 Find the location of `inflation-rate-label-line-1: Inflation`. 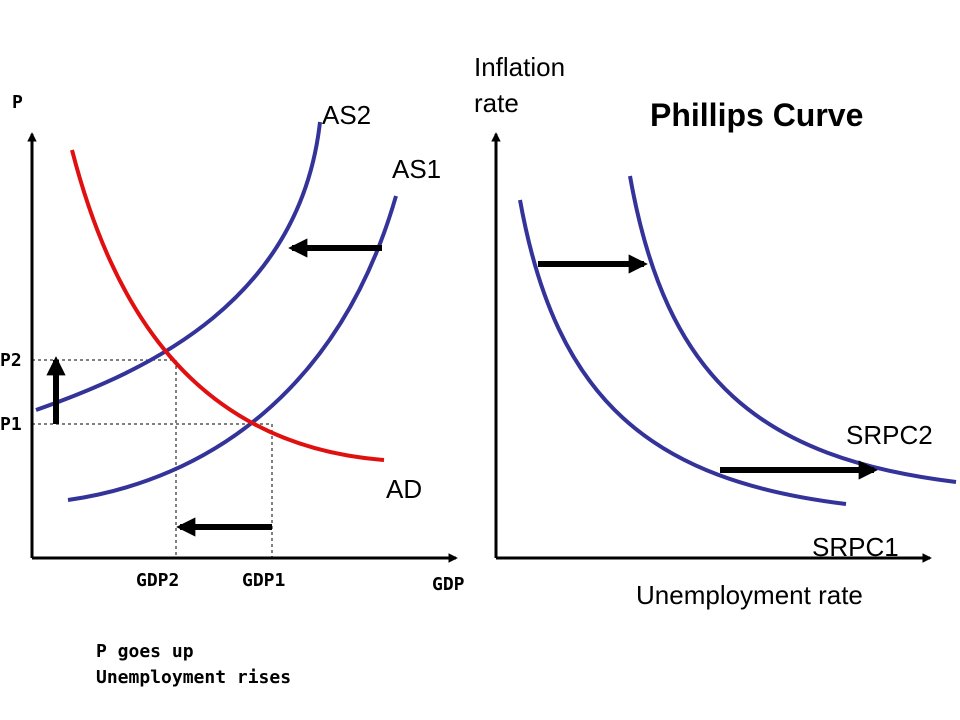

inflation-rate-label-line-1: Inflation is located at coordinates (519, 67).